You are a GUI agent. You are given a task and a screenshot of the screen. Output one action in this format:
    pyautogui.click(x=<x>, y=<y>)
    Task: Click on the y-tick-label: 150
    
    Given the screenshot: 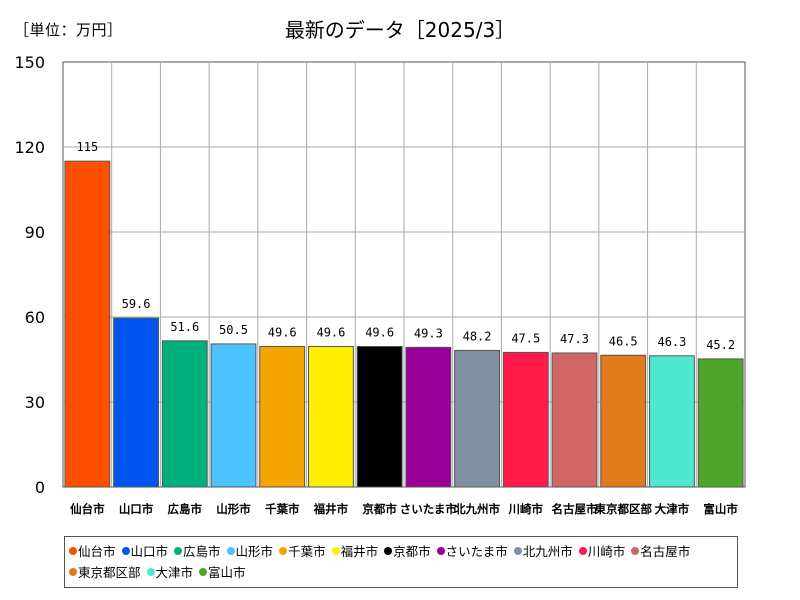 What is the action you would take?
    pyautogui.click(x=29, y=62)
    